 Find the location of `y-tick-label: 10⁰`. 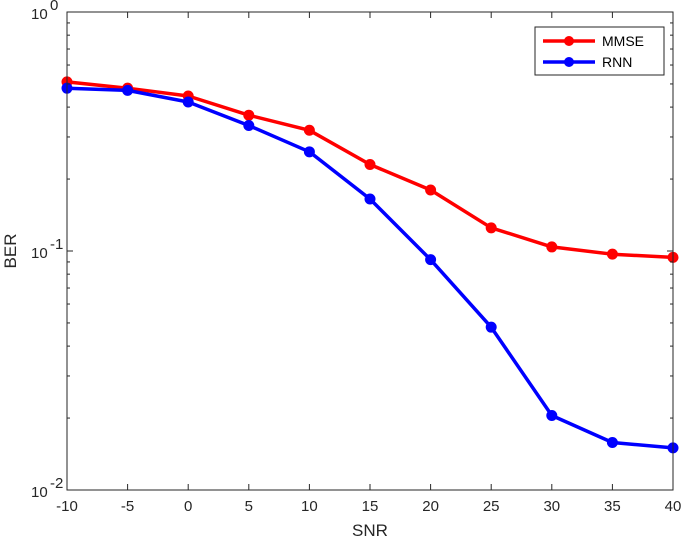

y-tick-label: 10⁰ is located at coordinates (44, 11).